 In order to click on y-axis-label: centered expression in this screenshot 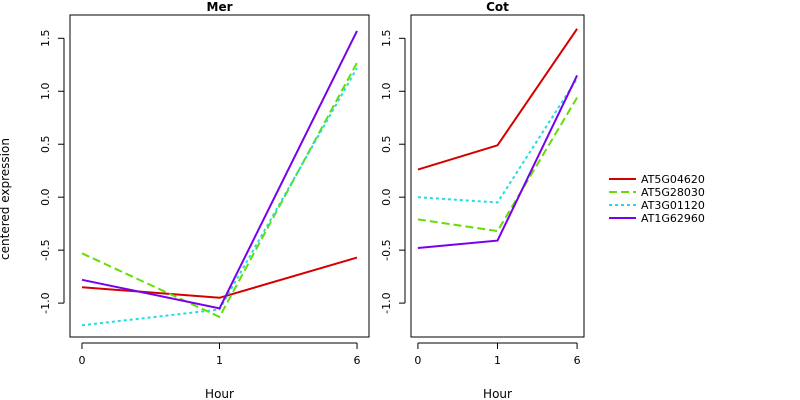, I will do `click(6, 199)`.